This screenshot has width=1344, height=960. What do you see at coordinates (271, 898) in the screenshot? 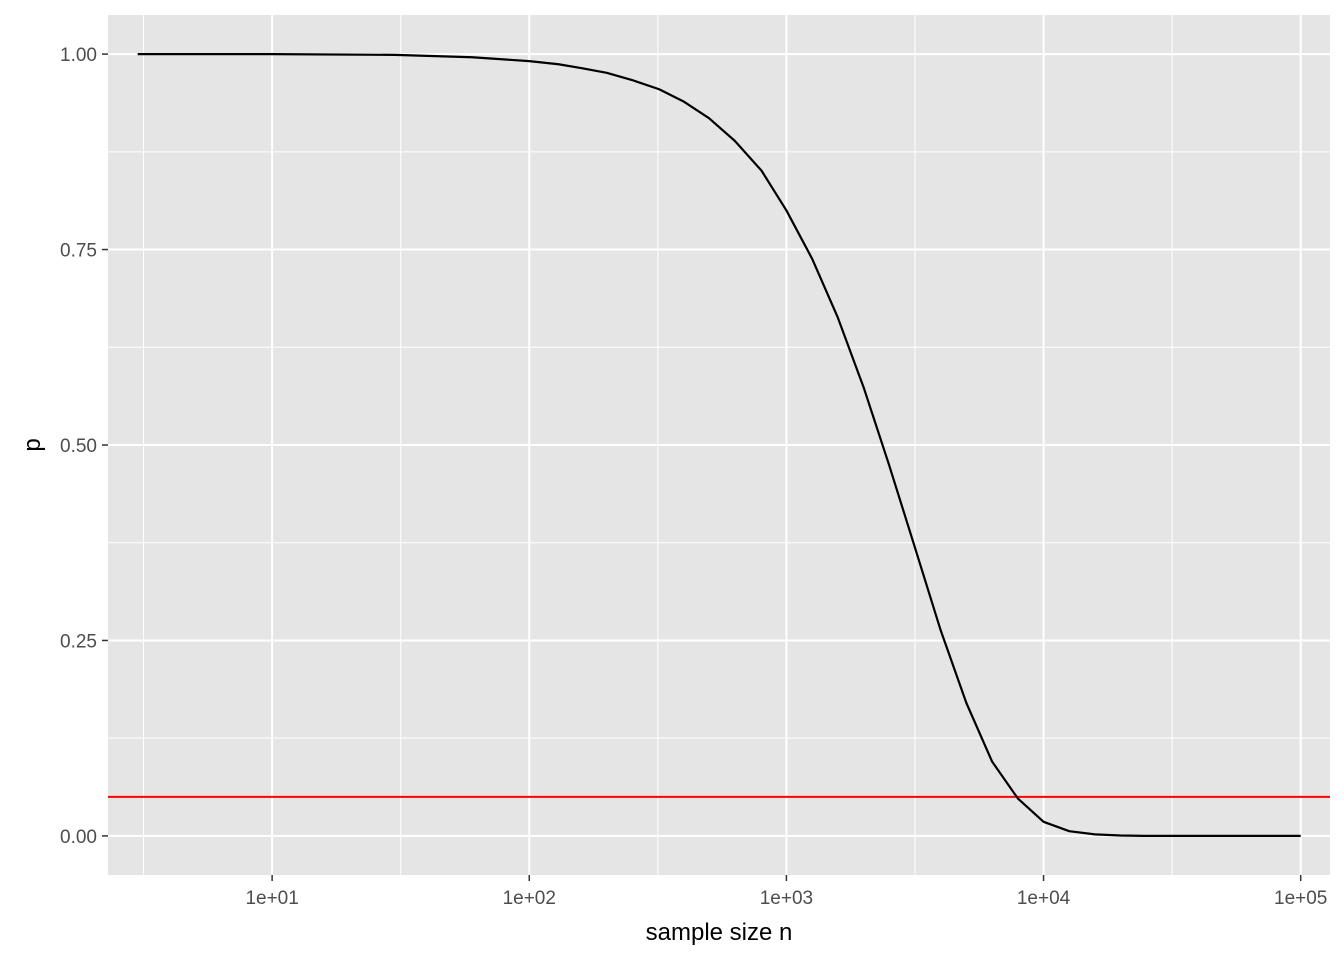
I see `x-tick-label: 1e+01` at bounding box center [271, 898].